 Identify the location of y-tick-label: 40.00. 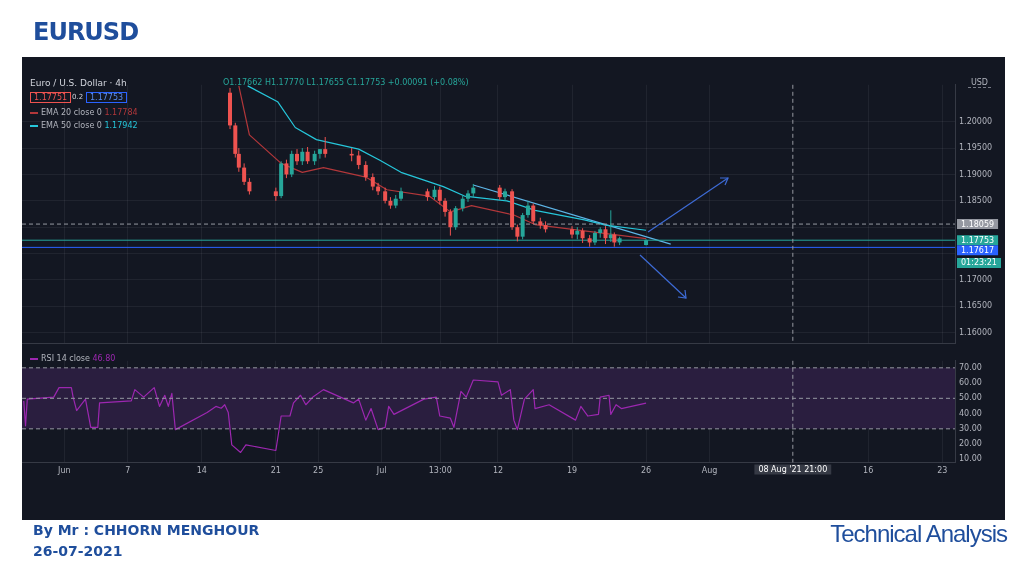
(970, 413).